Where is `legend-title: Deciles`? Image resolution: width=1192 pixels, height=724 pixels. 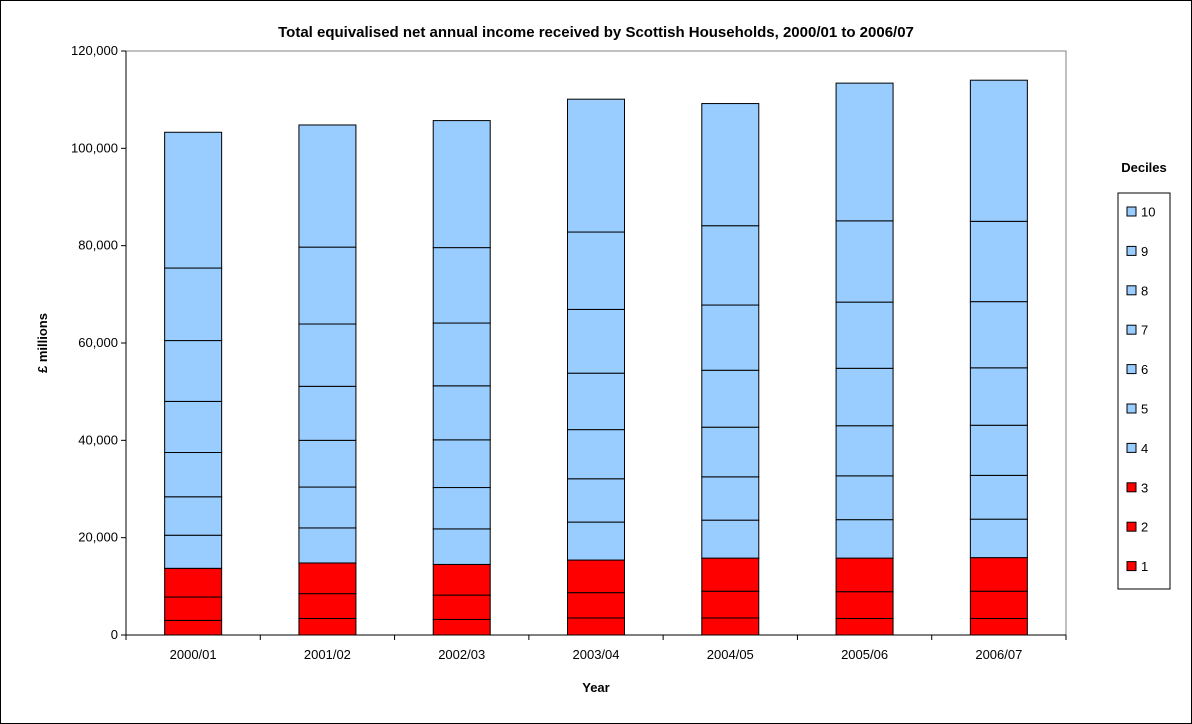 legend-title: Deciles is located at coordinates (1144, 167).